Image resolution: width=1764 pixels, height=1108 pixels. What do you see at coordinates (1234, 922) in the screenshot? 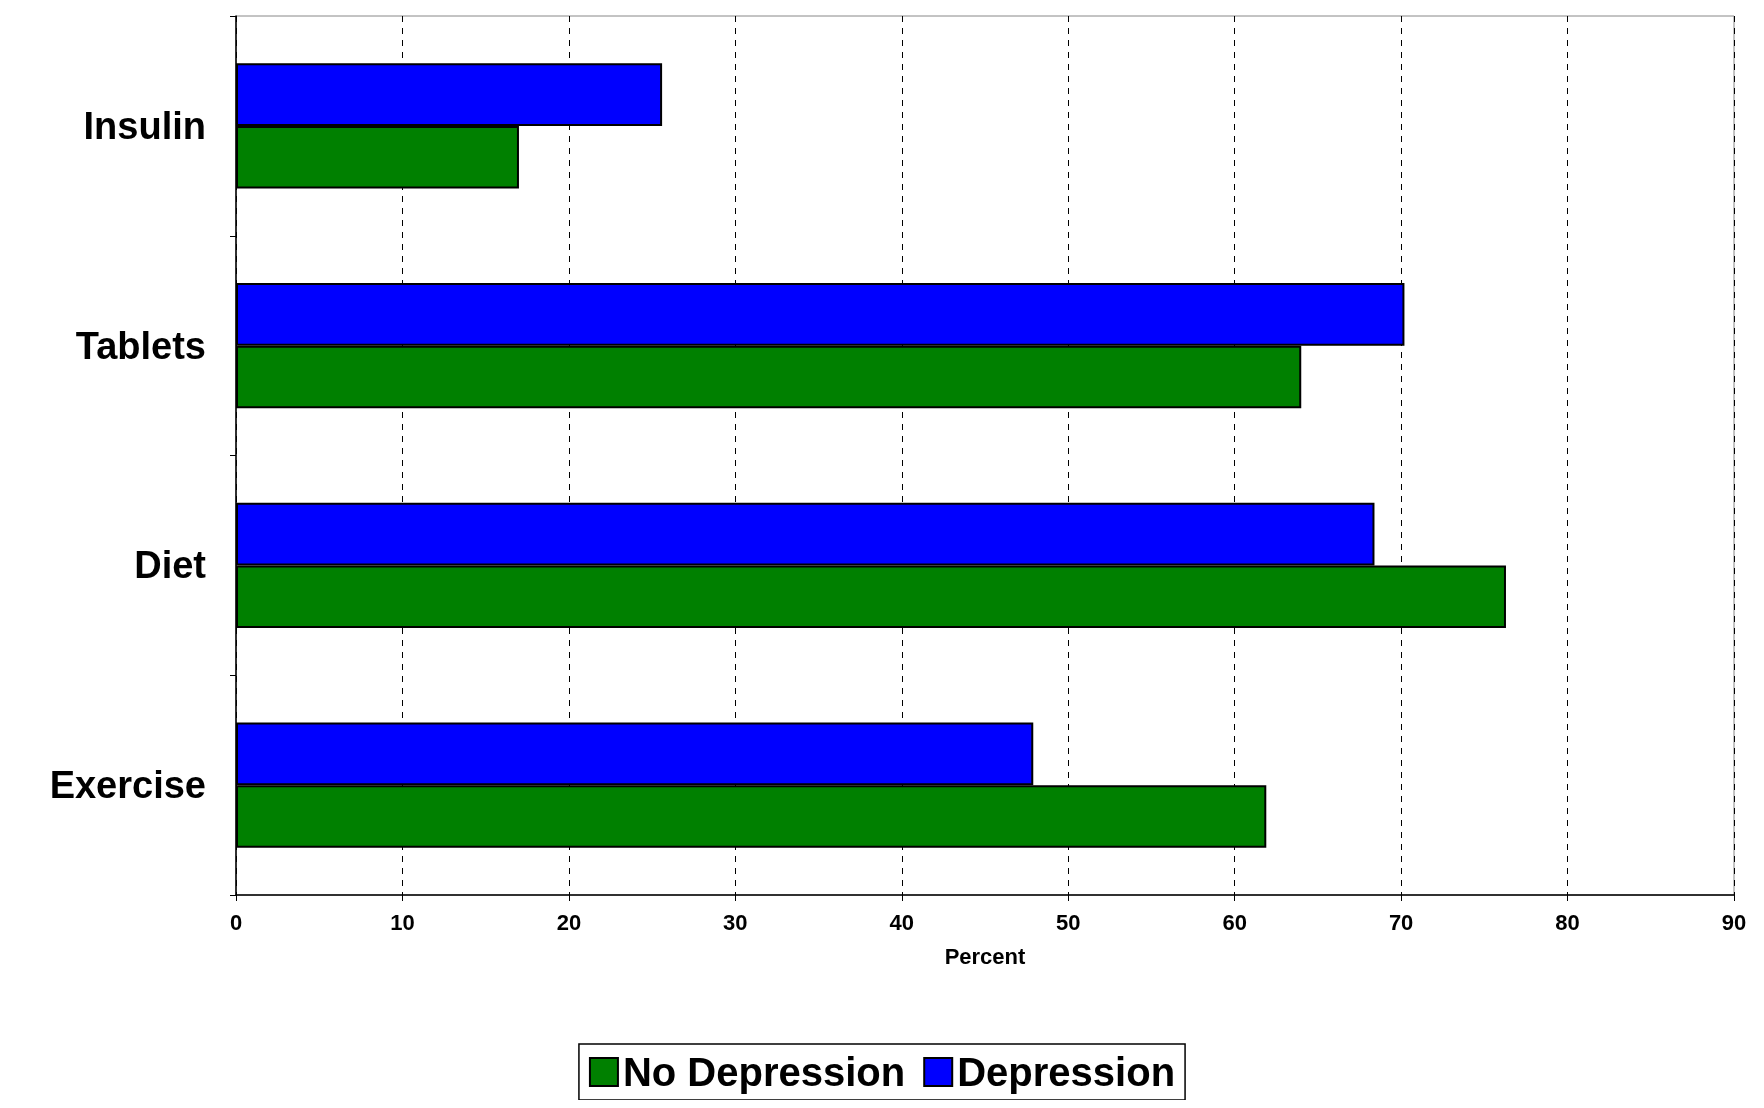
I see `x-tick-label: 60` at bounding box center [1234, 922].